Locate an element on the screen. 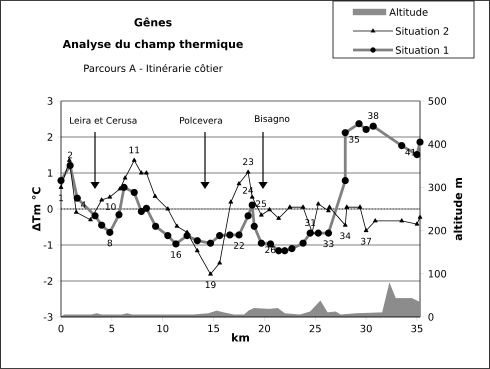 The width and height of the screenshot is (490, 369). annotation: 26 is located at coordinates (270, 250).